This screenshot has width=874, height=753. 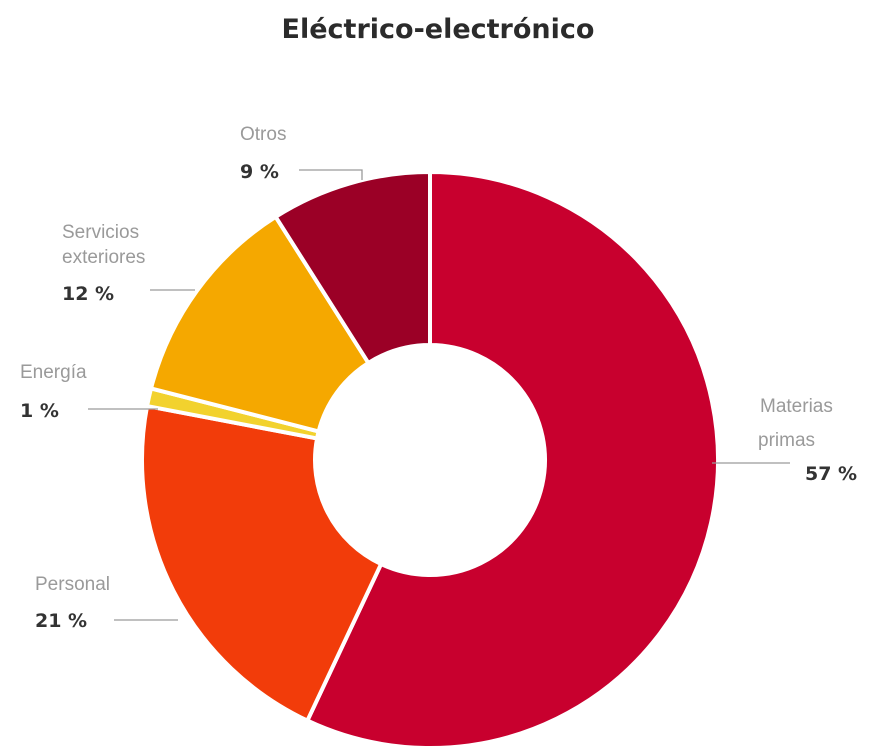 What do you see at coordinates (88, 294) in the screenshot?
I see `value-label-servicios-exteriores: 12 %` at bounding box center [88, 294].